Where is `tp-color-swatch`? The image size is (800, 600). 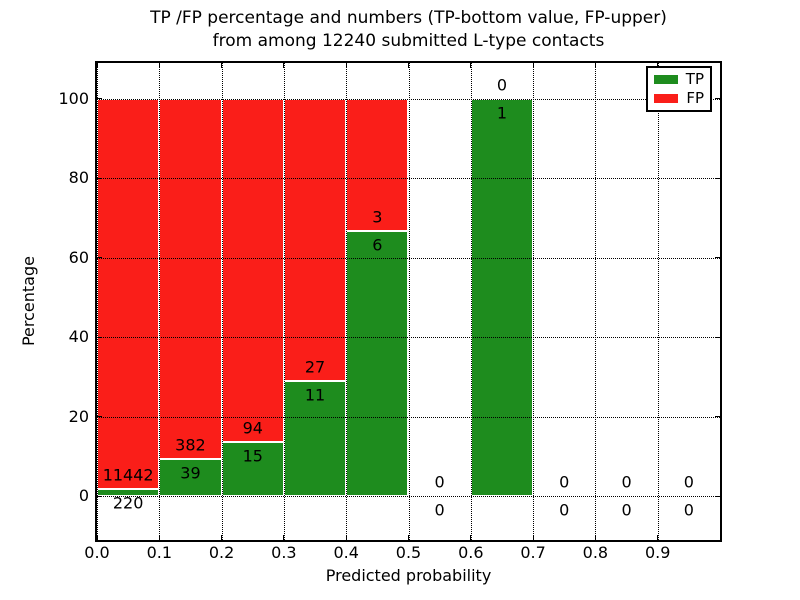
tp-color-swatch is located at coordinates (666, 79).